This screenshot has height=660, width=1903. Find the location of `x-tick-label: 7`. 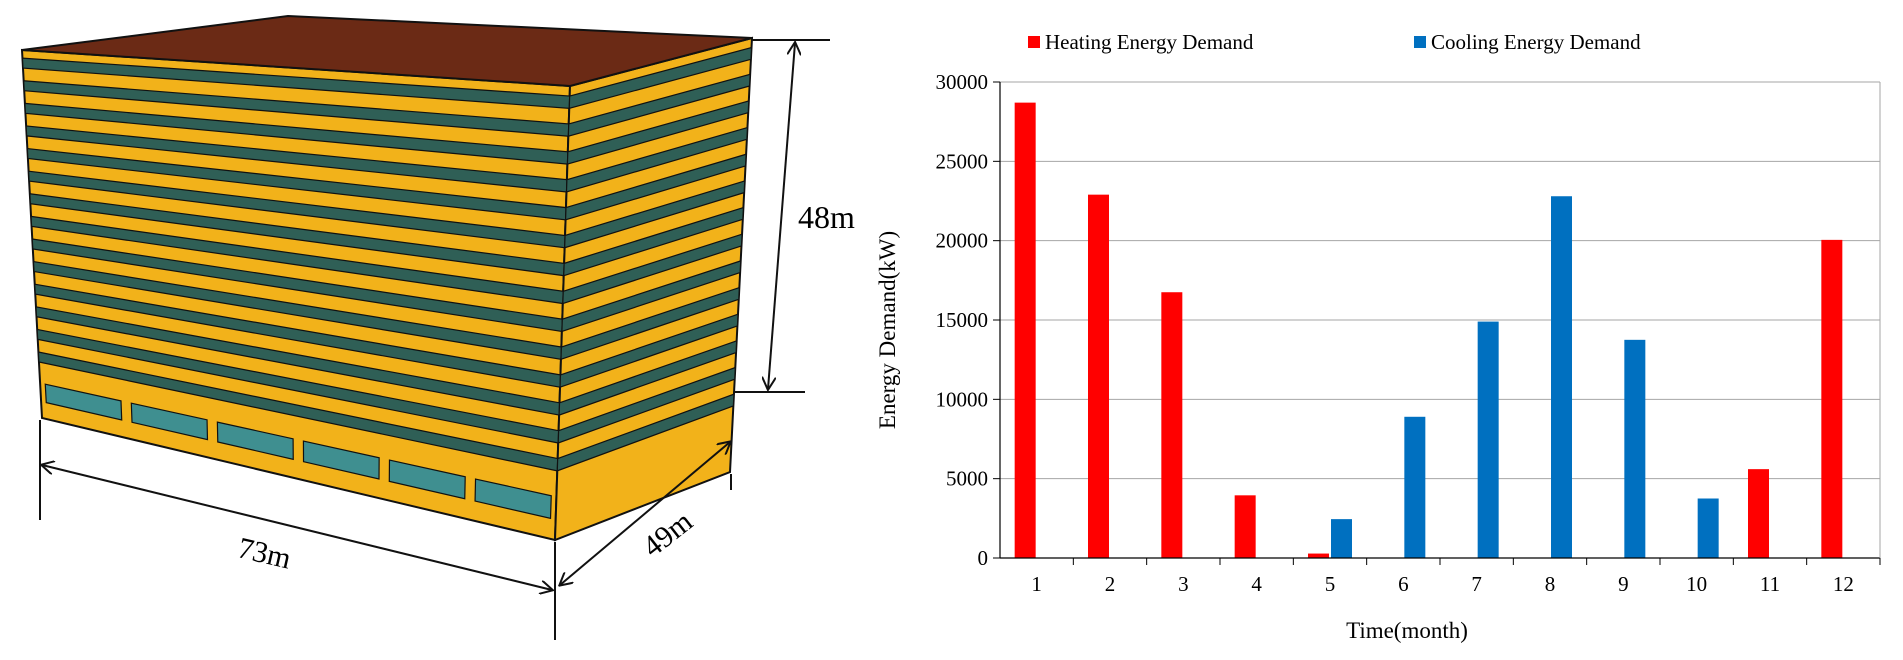

x-tick-label: 7 is located at coordinates (1476, 584).